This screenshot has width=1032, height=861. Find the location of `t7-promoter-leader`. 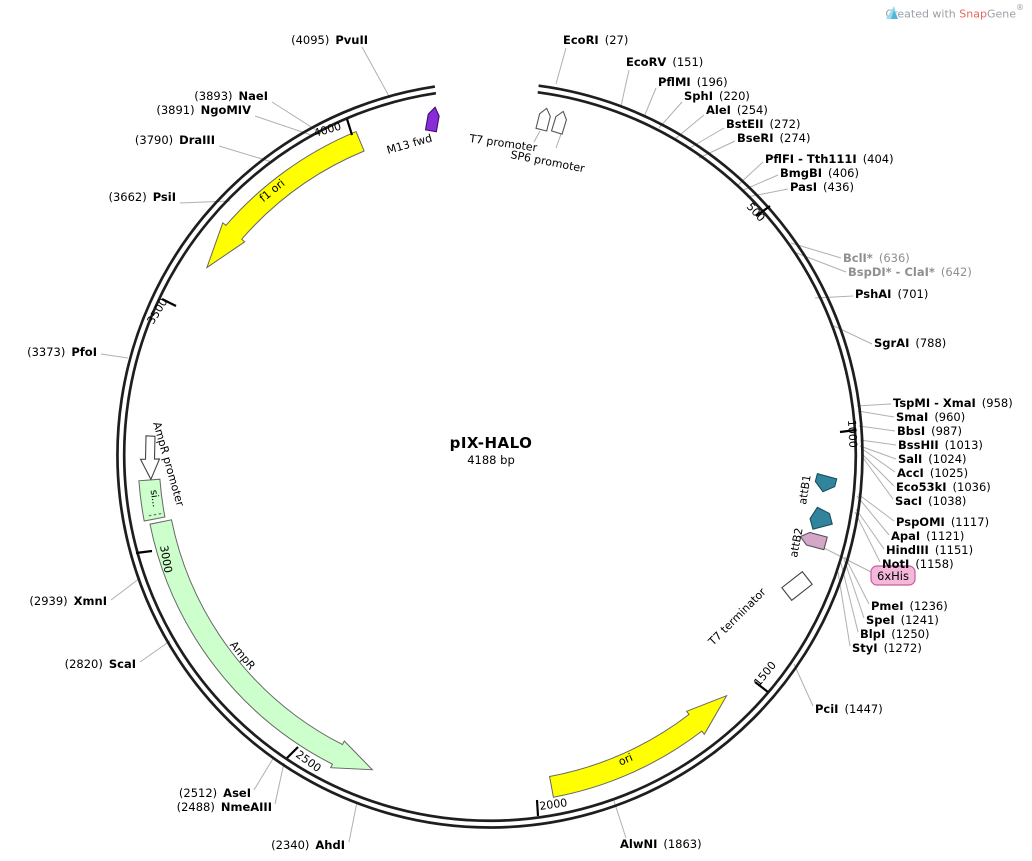

t7-promoter-leader is located at coordinates (537, 136).